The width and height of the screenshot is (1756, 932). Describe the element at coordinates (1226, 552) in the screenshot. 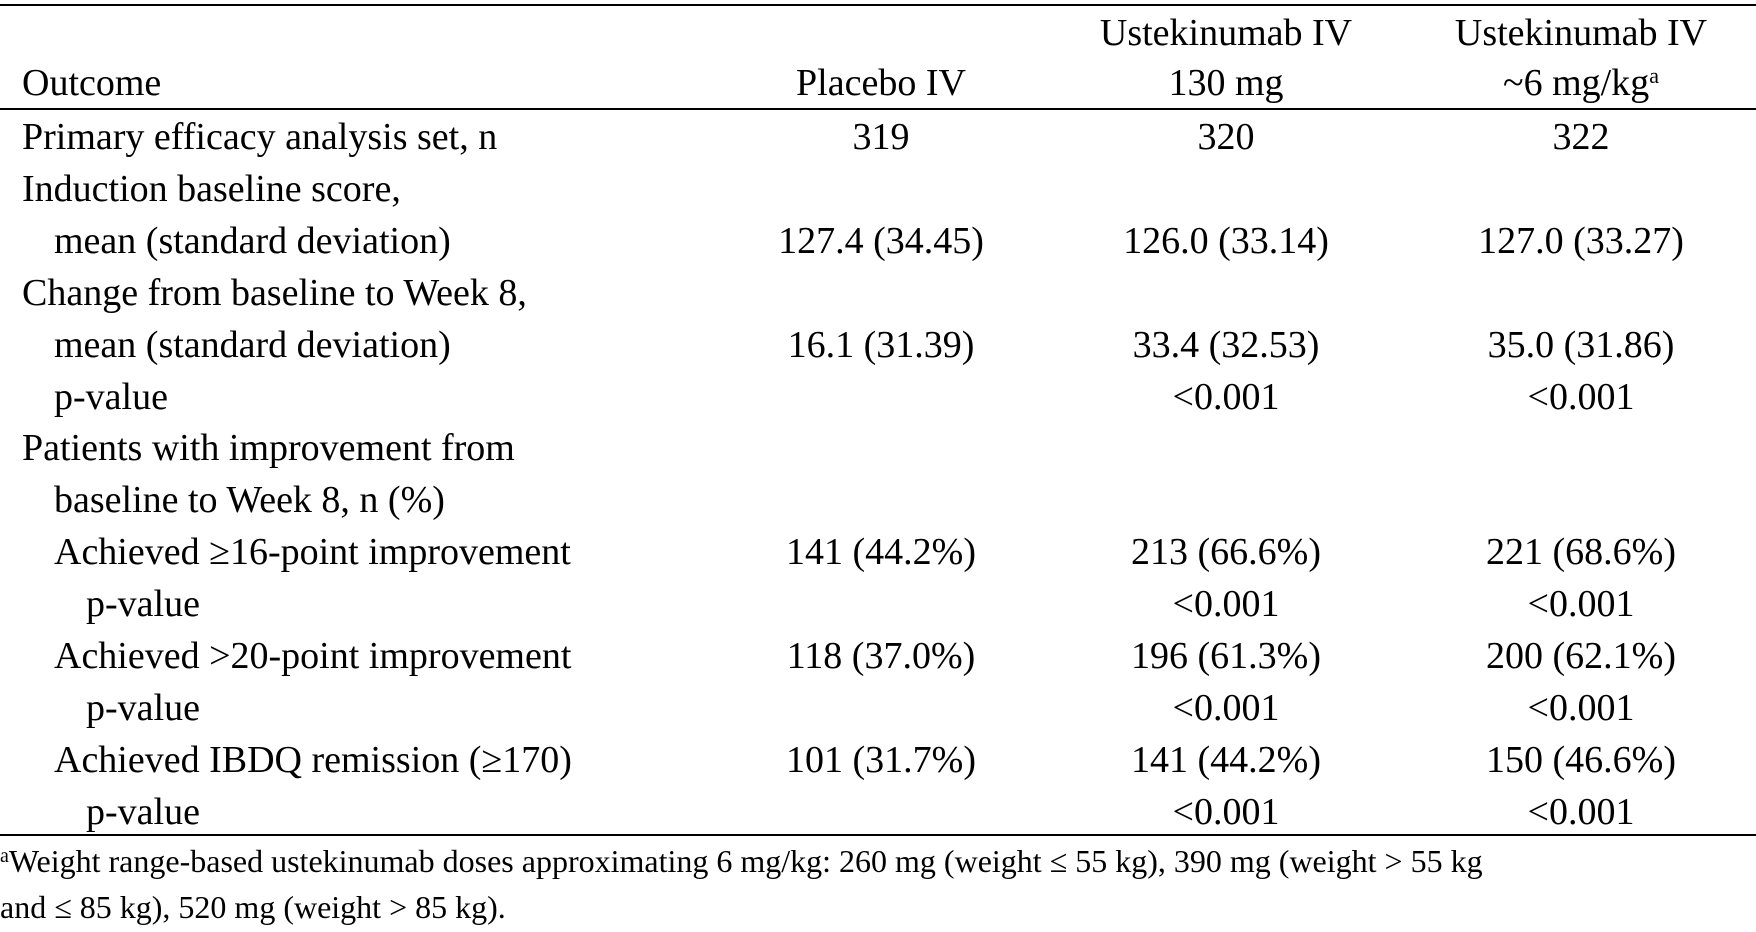

I see `cell-ust130: 213 (66.6%)` at that location.